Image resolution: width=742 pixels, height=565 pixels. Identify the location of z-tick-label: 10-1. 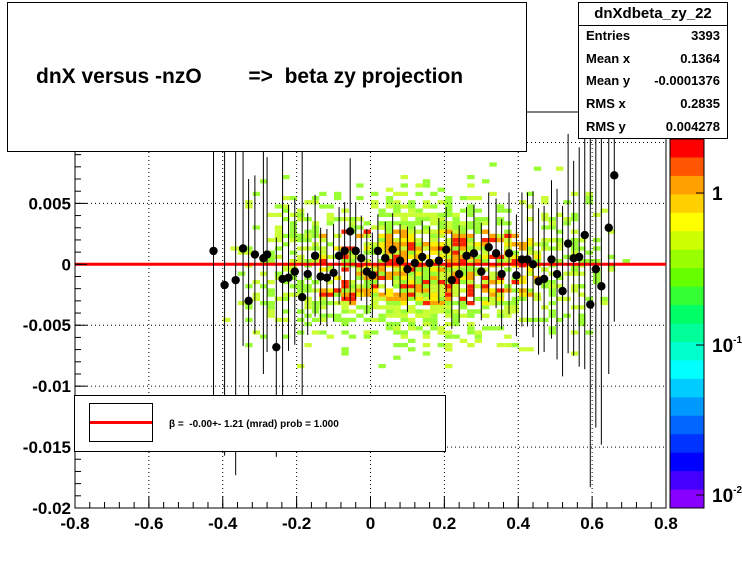
(727, 346).